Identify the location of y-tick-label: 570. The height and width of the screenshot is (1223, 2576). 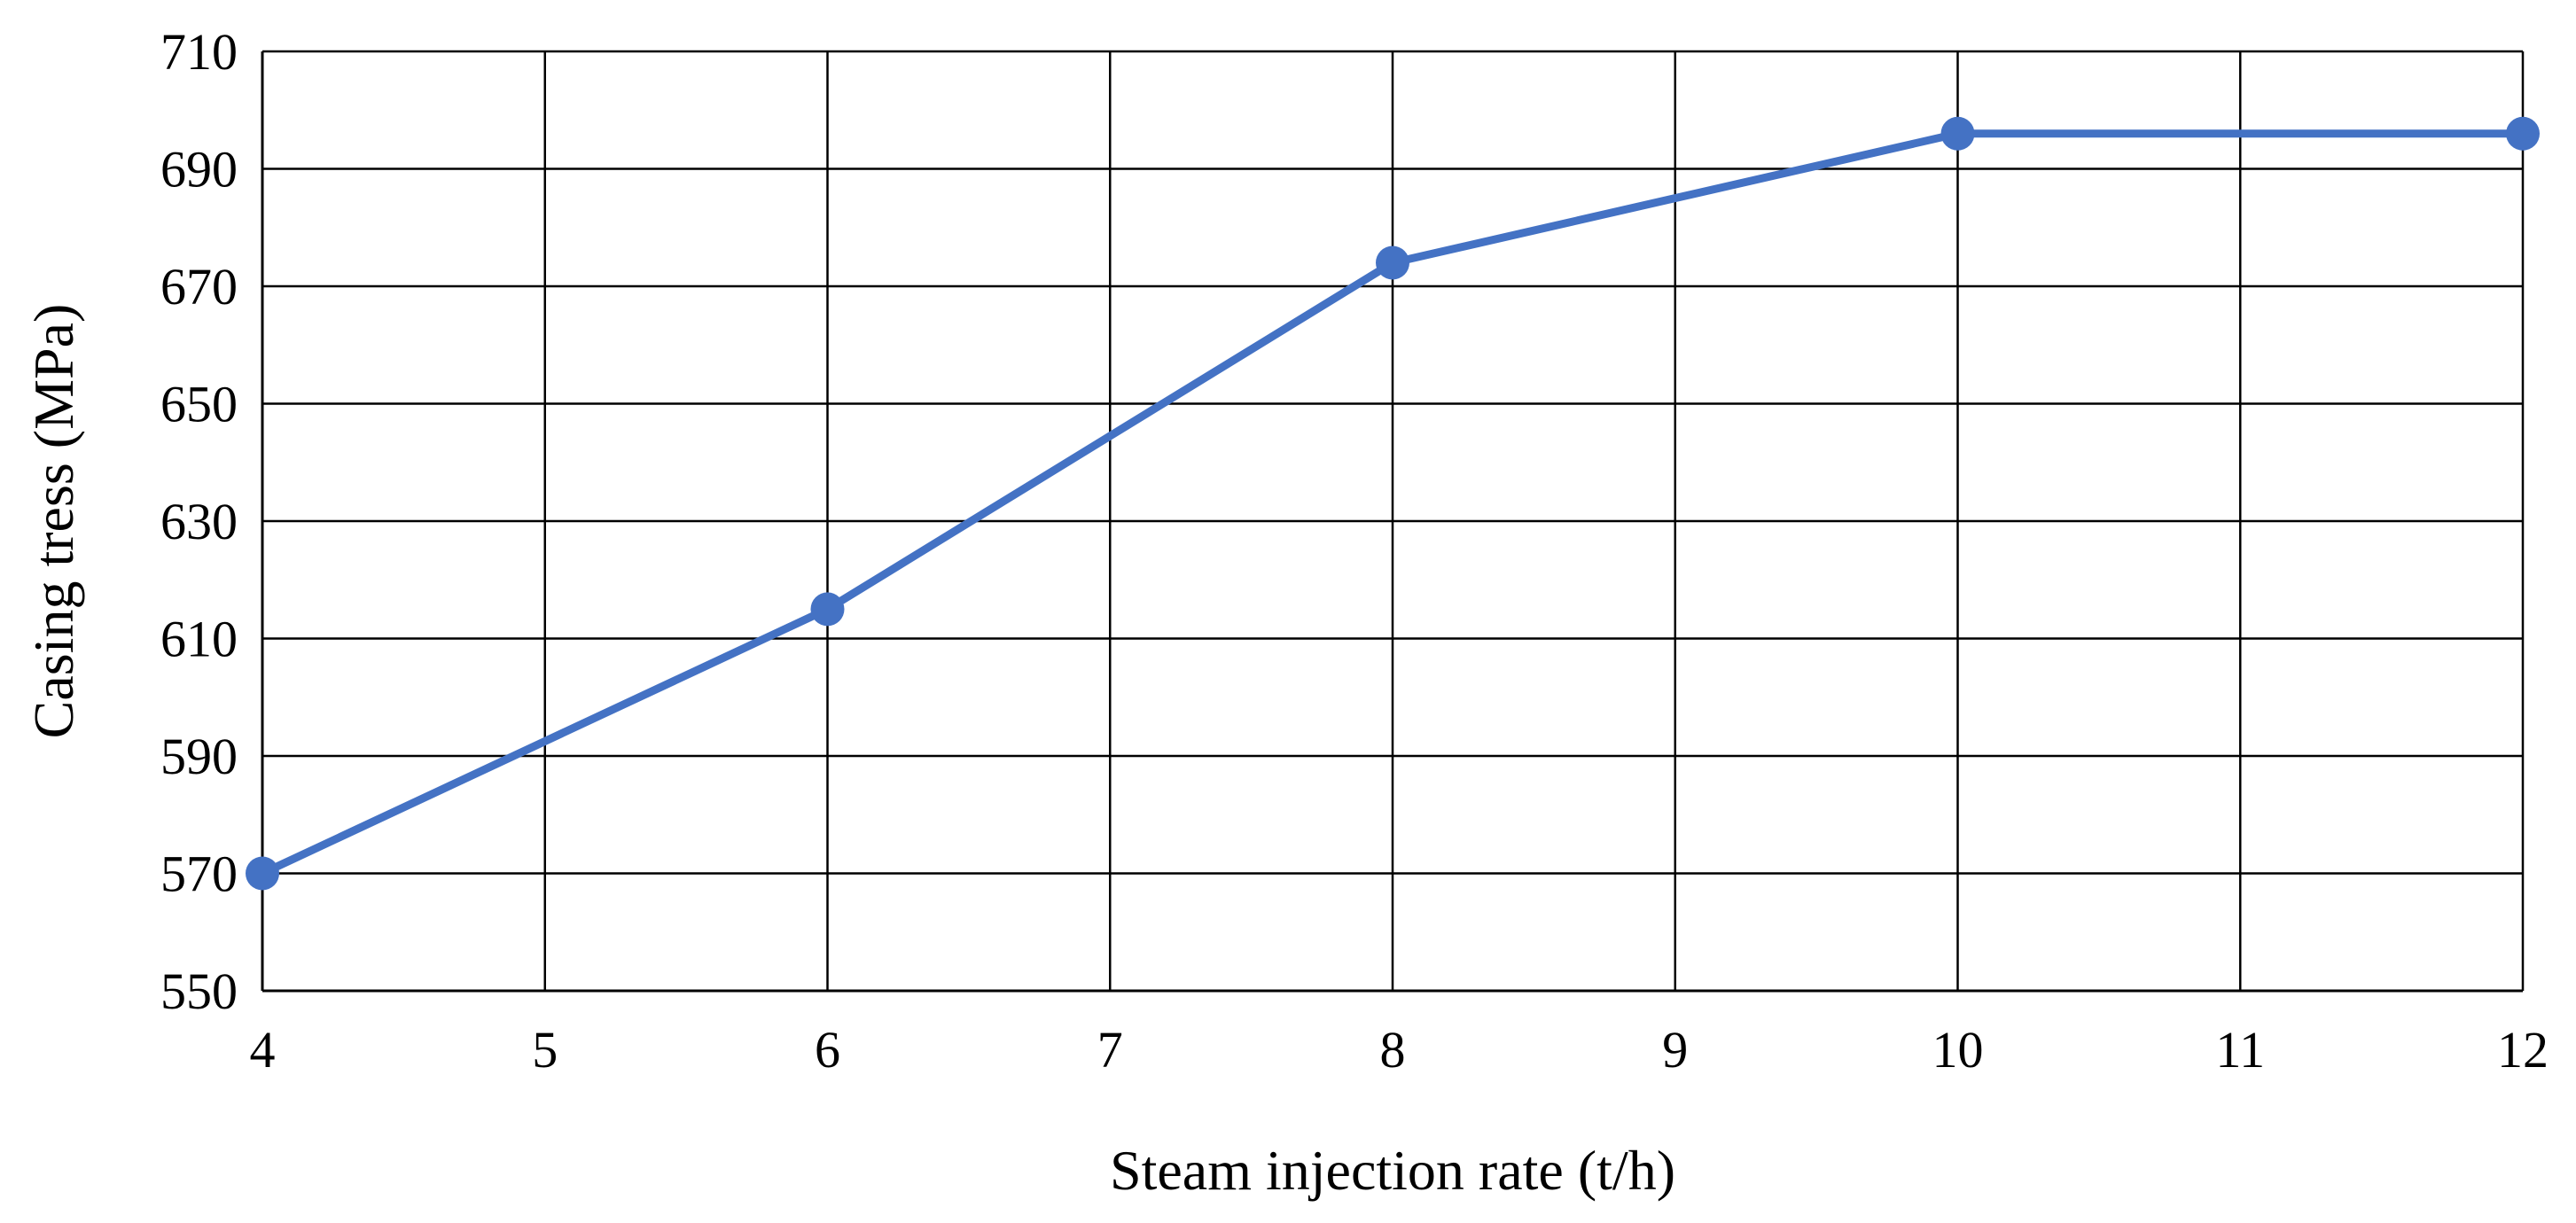
(199, 874).